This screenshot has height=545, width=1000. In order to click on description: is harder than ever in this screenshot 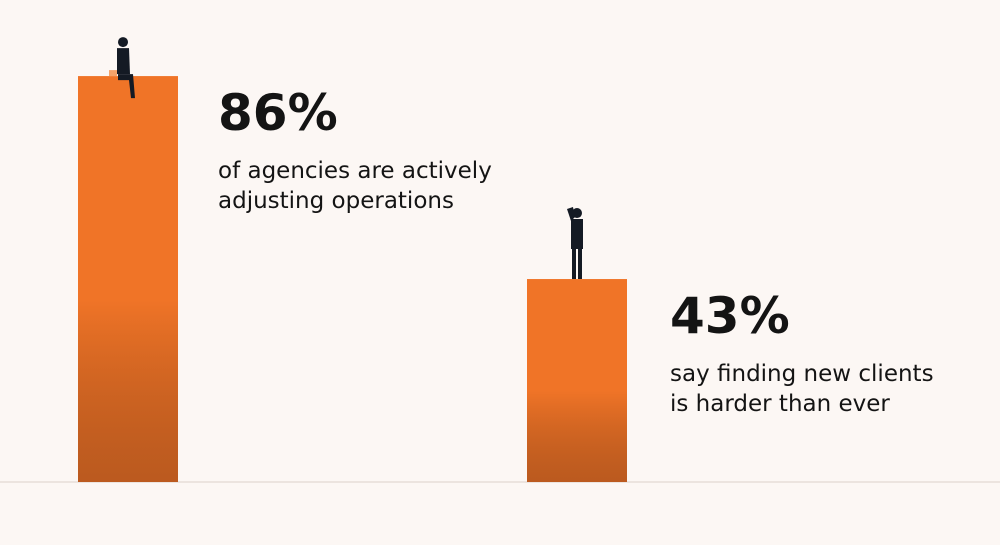, I will do `click(780, 404)`.